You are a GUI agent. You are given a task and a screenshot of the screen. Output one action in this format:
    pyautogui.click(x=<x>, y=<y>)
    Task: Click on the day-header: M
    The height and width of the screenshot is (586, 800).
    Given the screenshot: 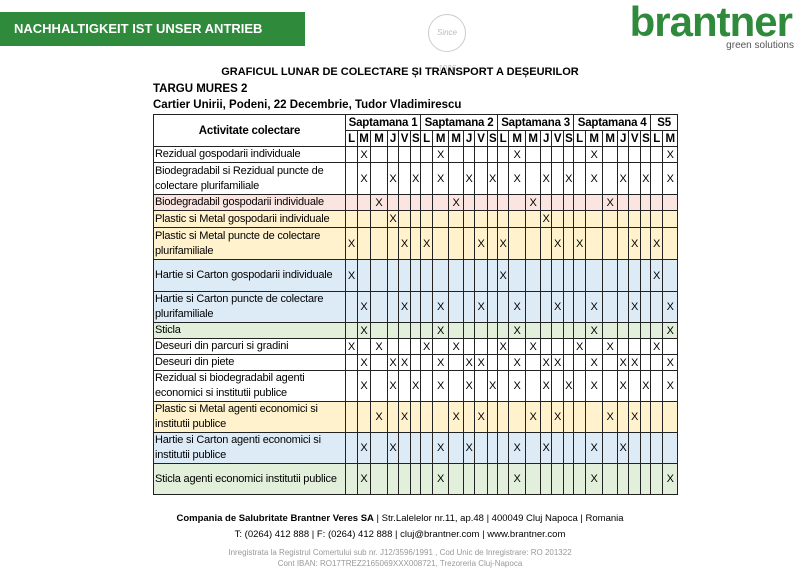 What is the action you would take?
    pyautogui.click(x=456, y=138)
    